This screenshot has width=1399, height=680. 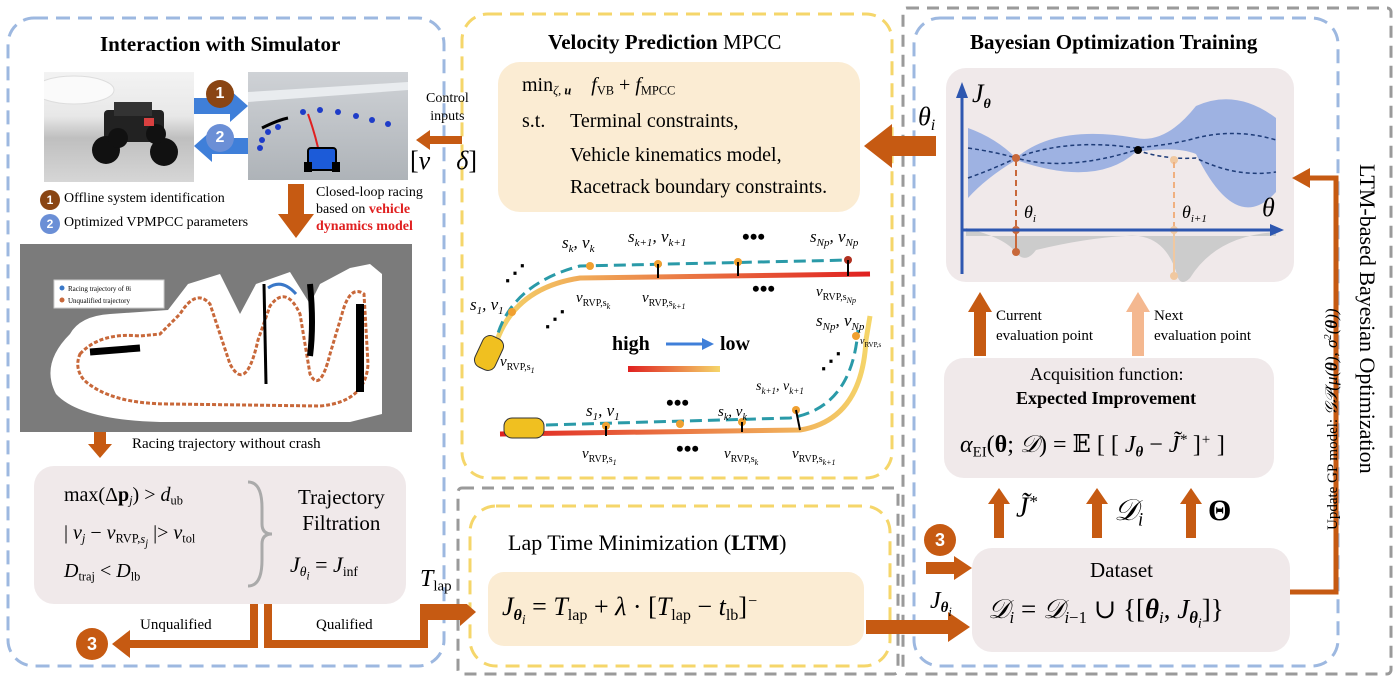 I want to click on control-vector: [v δ], so click(x=443, y=160).